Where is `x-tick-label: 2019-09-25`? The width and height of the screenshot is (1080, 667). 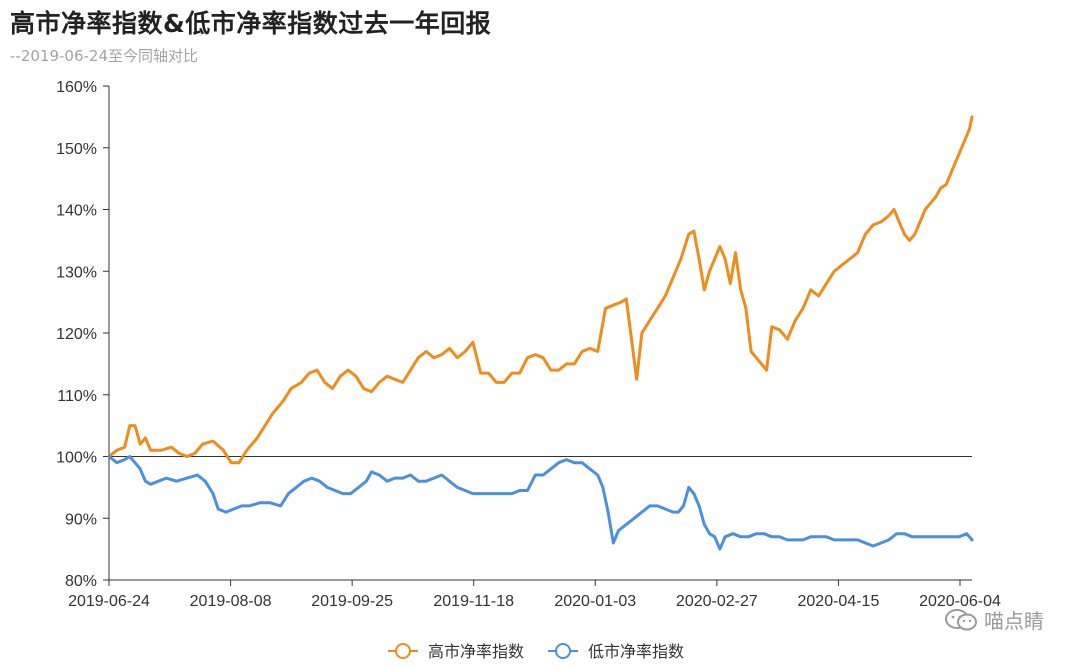 x-tick-label: 2019-09-25 is located at coordinates (352, 601).